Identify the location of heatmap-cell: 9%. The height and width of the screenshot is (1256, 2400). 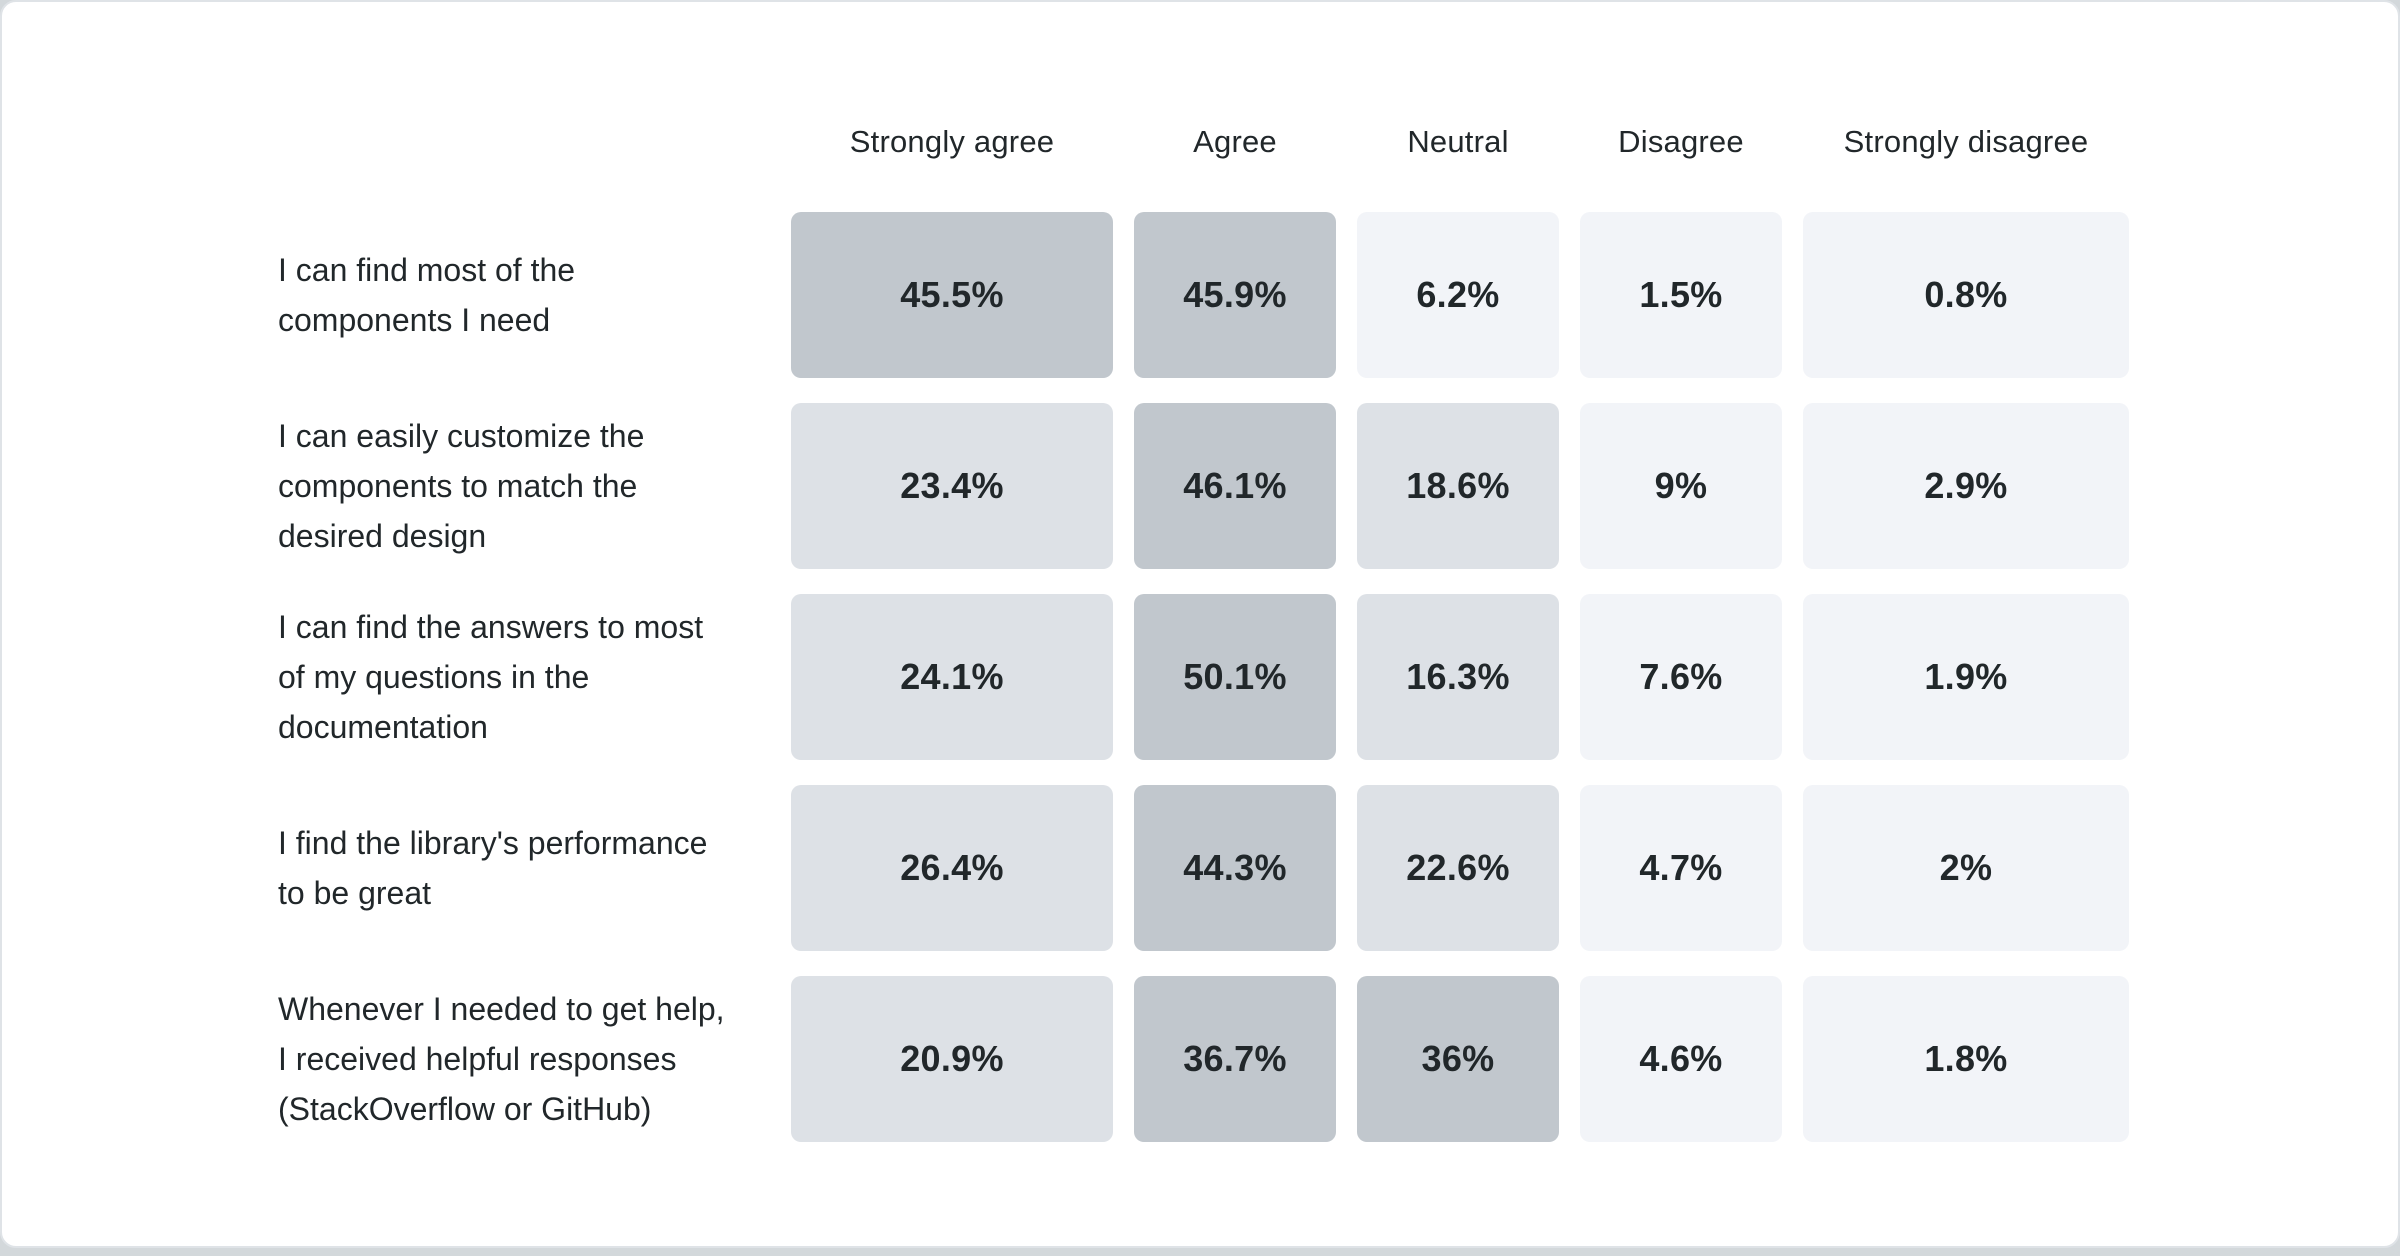
(1681, 486).